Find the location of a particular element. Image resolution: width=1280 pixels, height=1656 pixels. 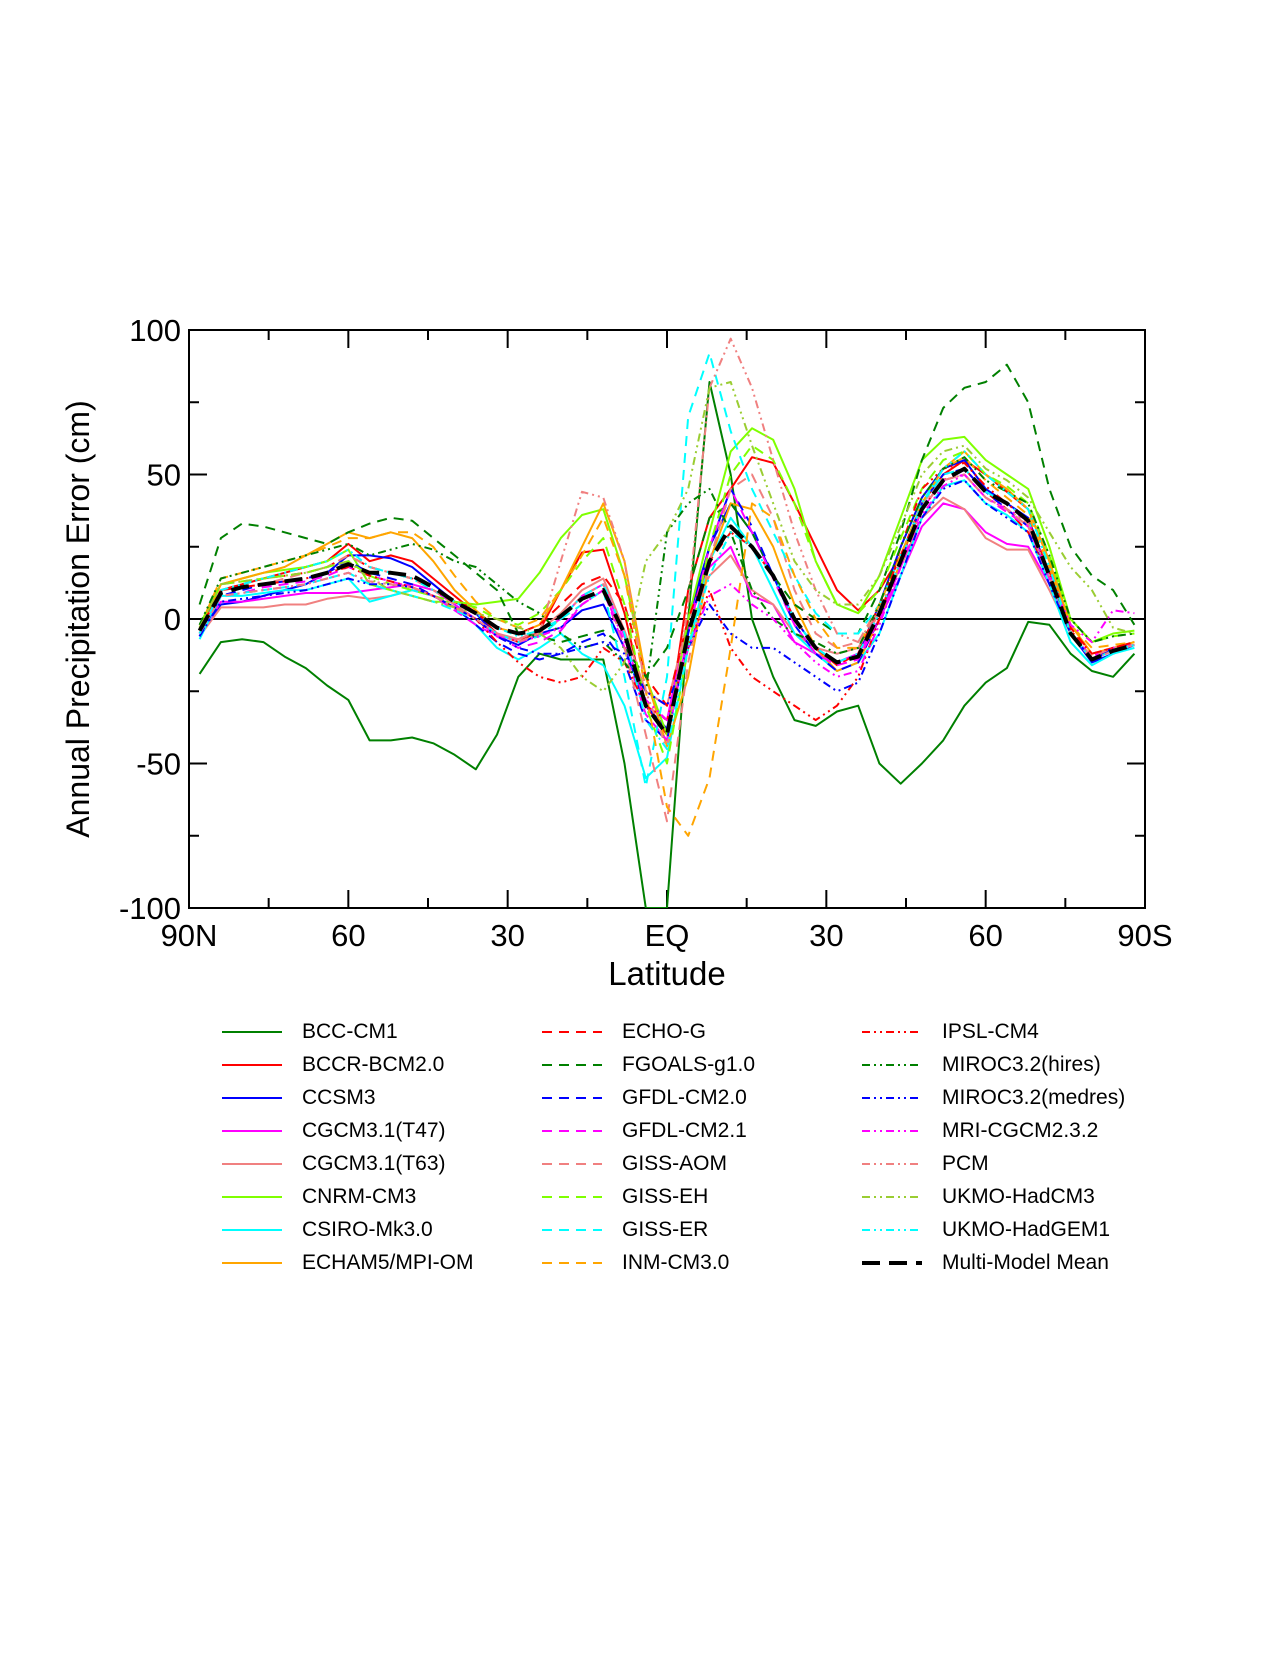

legend-item-echam5-mpi-om: ECHAM5/MPI-OM is located at coordinates (347, 1263).